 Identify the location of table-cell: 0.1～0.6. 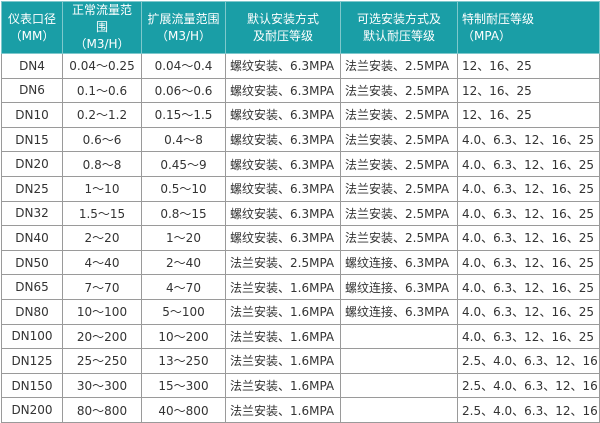
(102, 90).